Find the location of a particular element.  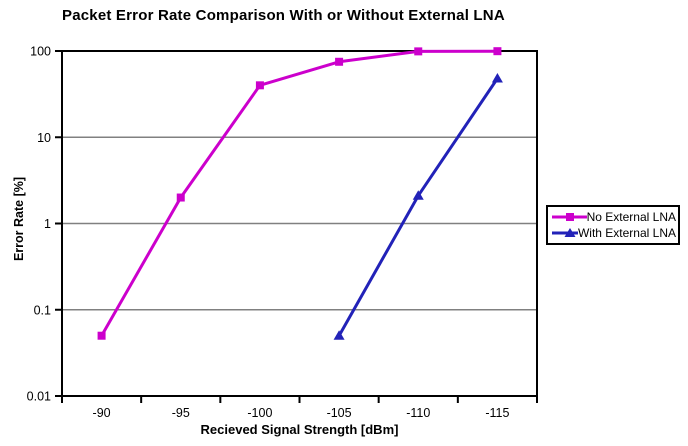

legend-marker-square-icon is located at coordinates (569, 217).